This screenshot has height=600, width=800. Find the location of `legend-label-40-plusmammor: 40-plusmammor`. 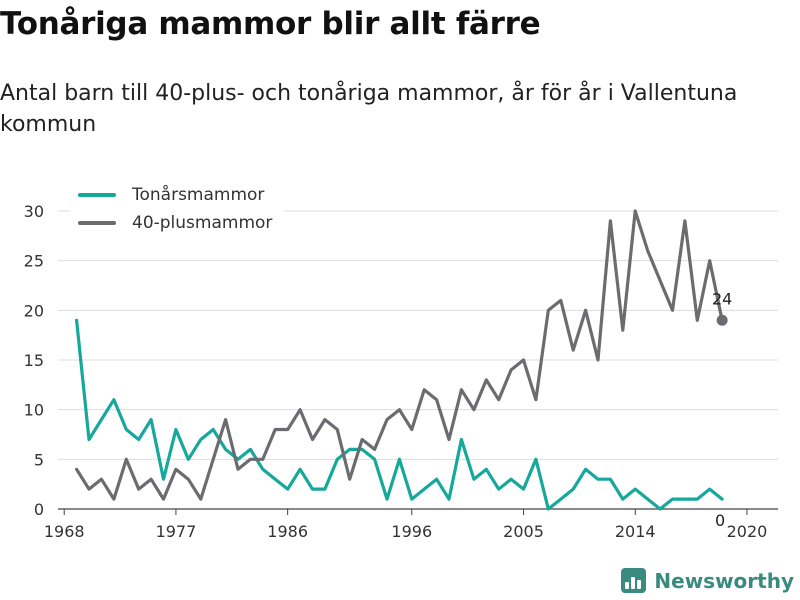

legend-label-40-plusmammor: 40-plusmammor is located at coordinates (202, 223).